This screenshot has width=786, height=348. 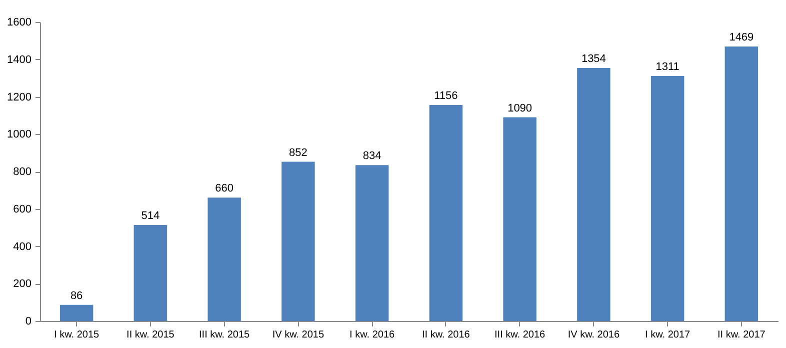 What do you see at coordinates (446, 96) in the screenshot?
I see `data-label: 1156` at bounding box center [446, 96].